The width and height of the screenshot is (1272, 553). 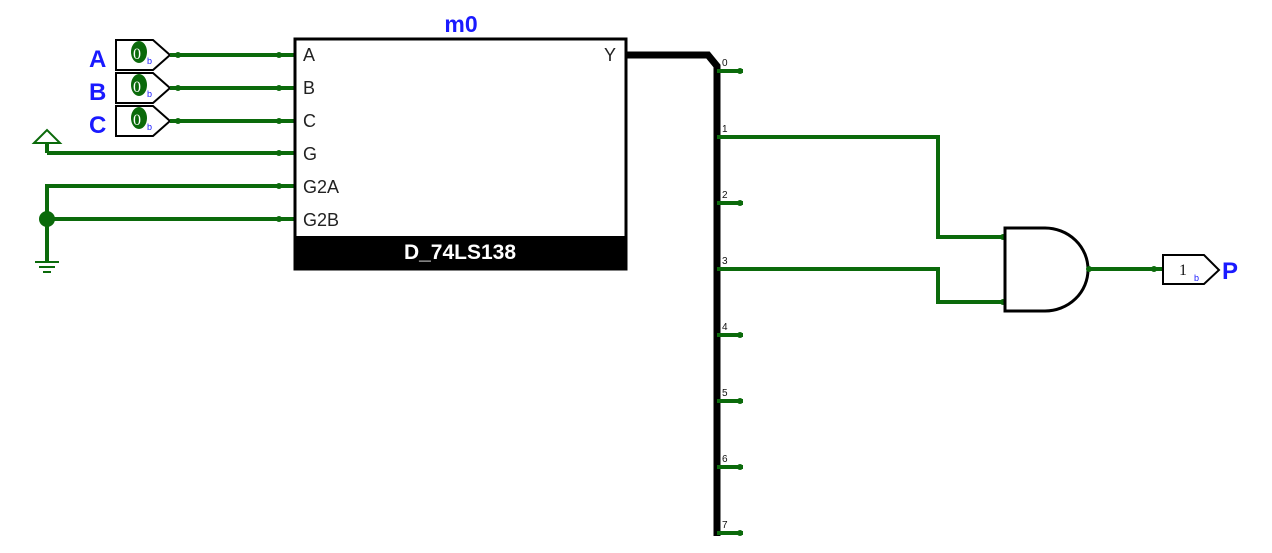 What do you see at coordinates (1191, 269) in the screenshot?
I see `output-pin-p: 1 b` at bounding box center [1191, 269].